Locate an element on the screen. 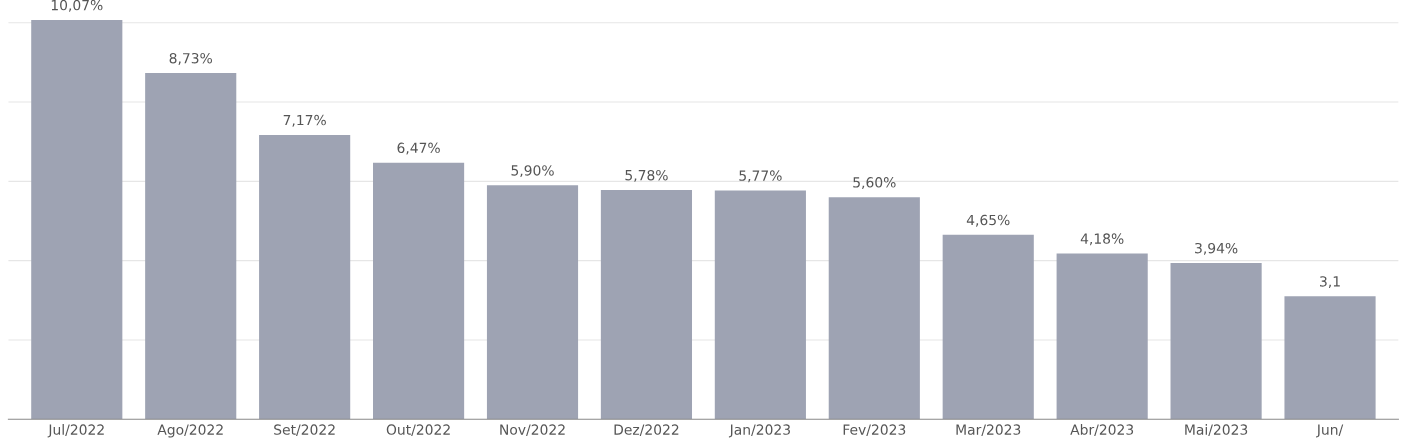  x-tick-label: Jan/2023 is located at coordinates (759, 431).